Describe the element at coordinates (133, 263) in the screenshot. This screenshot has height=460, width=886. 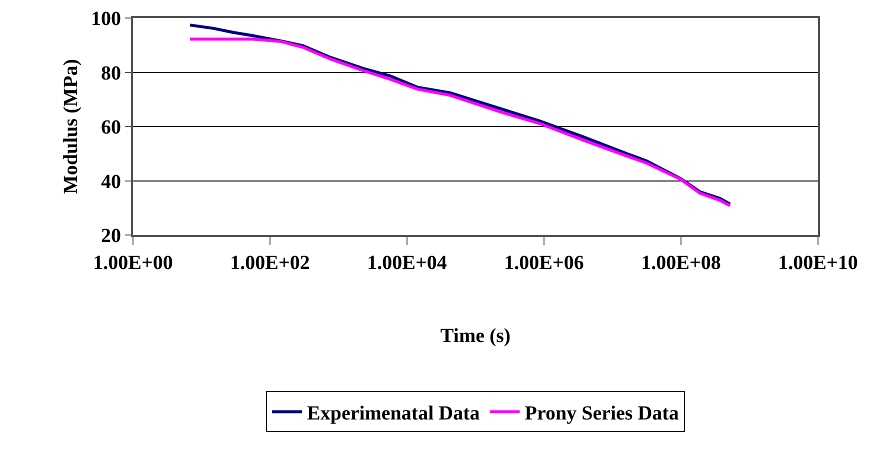
I see `x-tick-label: 1.00E+00` at that location.